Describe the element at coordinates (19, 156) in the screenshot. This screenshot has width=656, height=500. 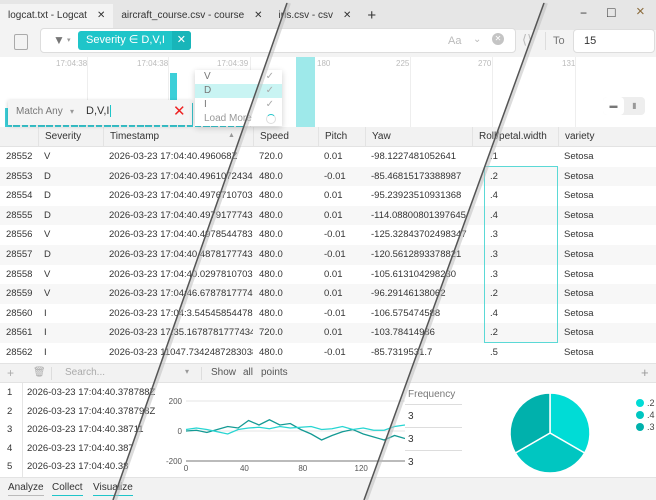
I see `table-cell: 28552` at that location.